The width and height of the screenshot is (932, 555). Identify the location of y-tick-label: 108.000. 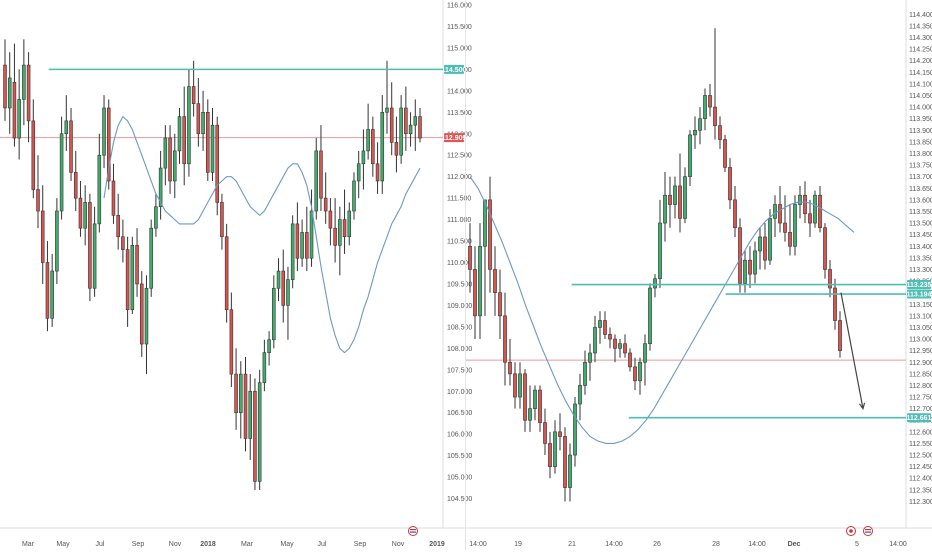
(459, 349).